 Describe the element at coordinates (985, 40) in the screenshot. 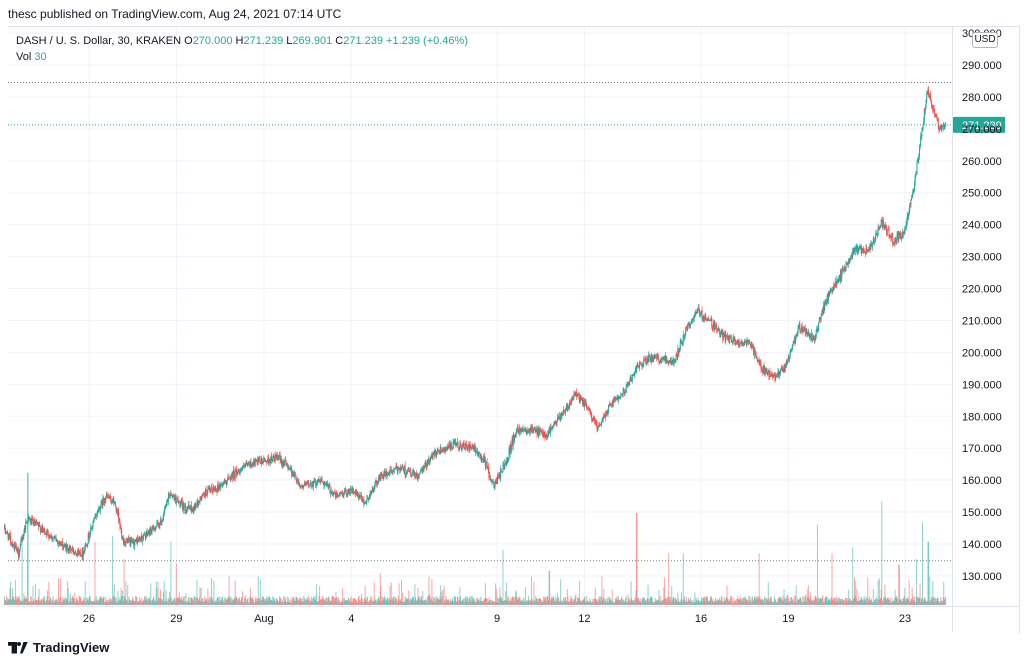

I see `currency-badge: USD` at that location.